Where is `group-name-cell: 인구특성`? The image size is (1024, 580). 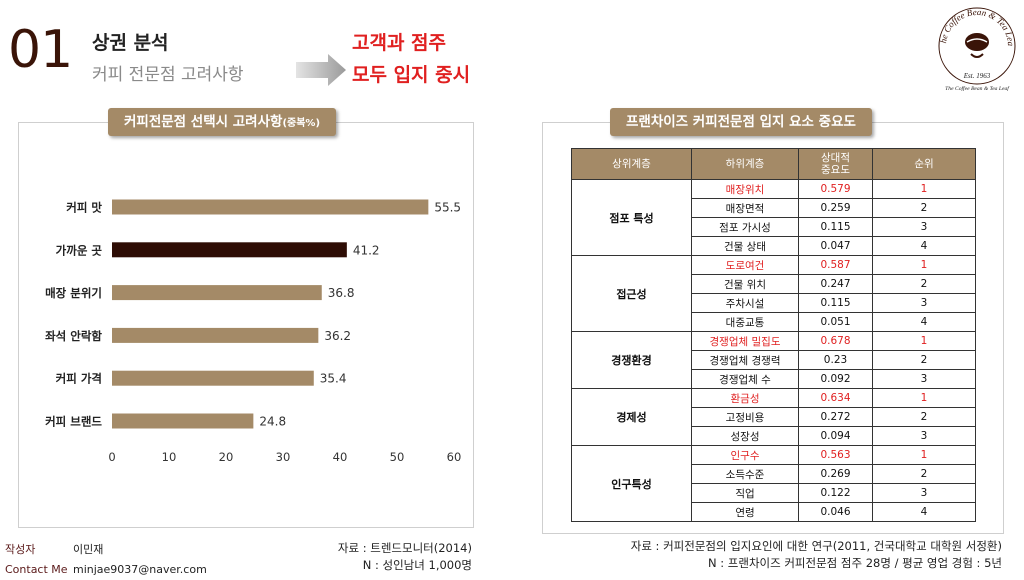
group-name-cell: 인구특성 is located at coordinates (631, 483).